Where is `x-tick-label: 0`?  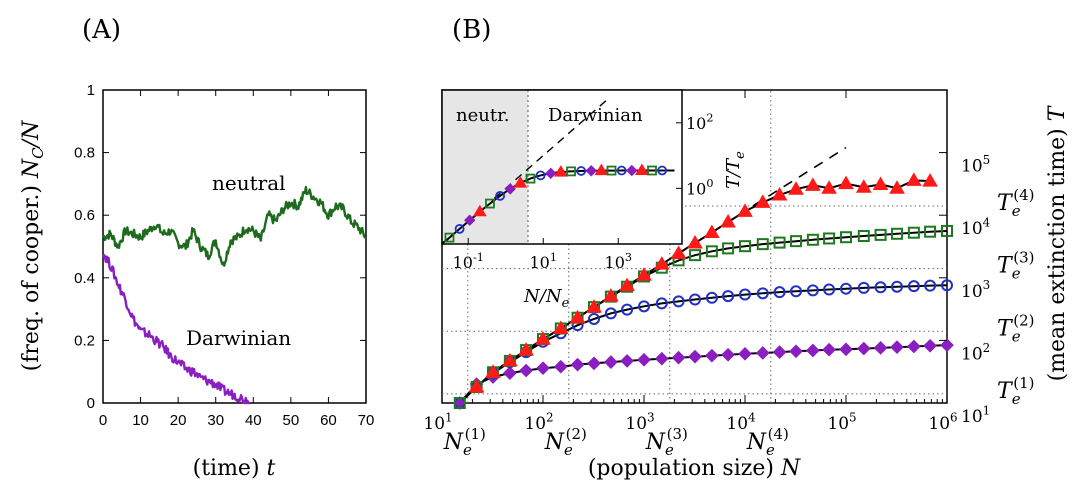
x-tick-label: 0 is located at coordinates (103, 420).